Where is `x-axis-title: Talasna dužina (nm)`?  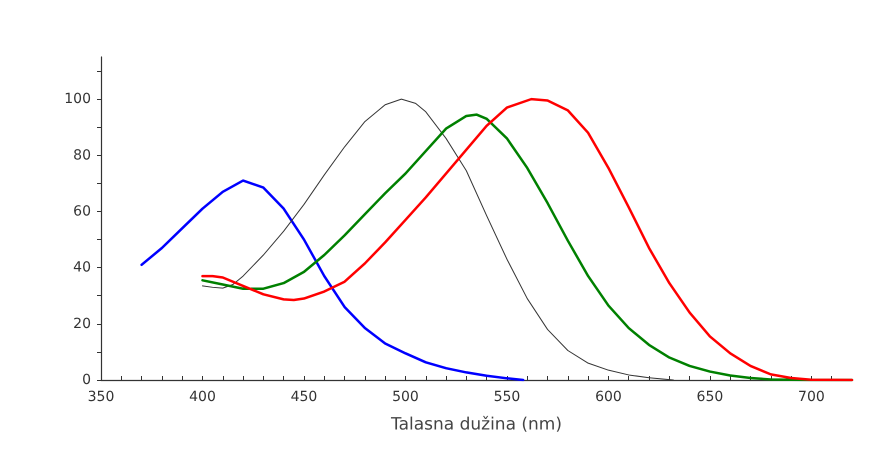 x-axis-title: Talasna dužina (nm) is located at coordinates (476, 424).